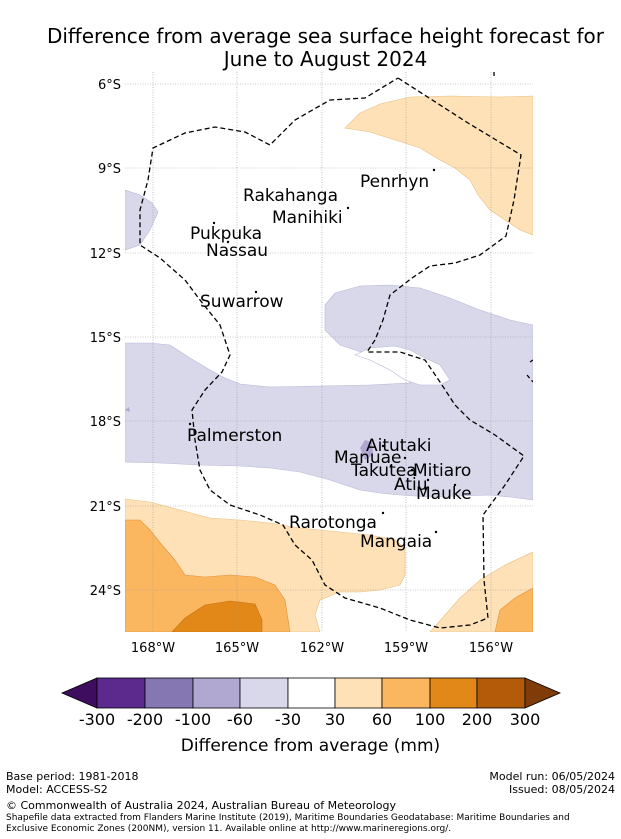 This screenshot has height=839, width=621. Describe the element at coordinates (237, 251) in the screenshot. I see `place-label-nassau: Nassau` at that location.